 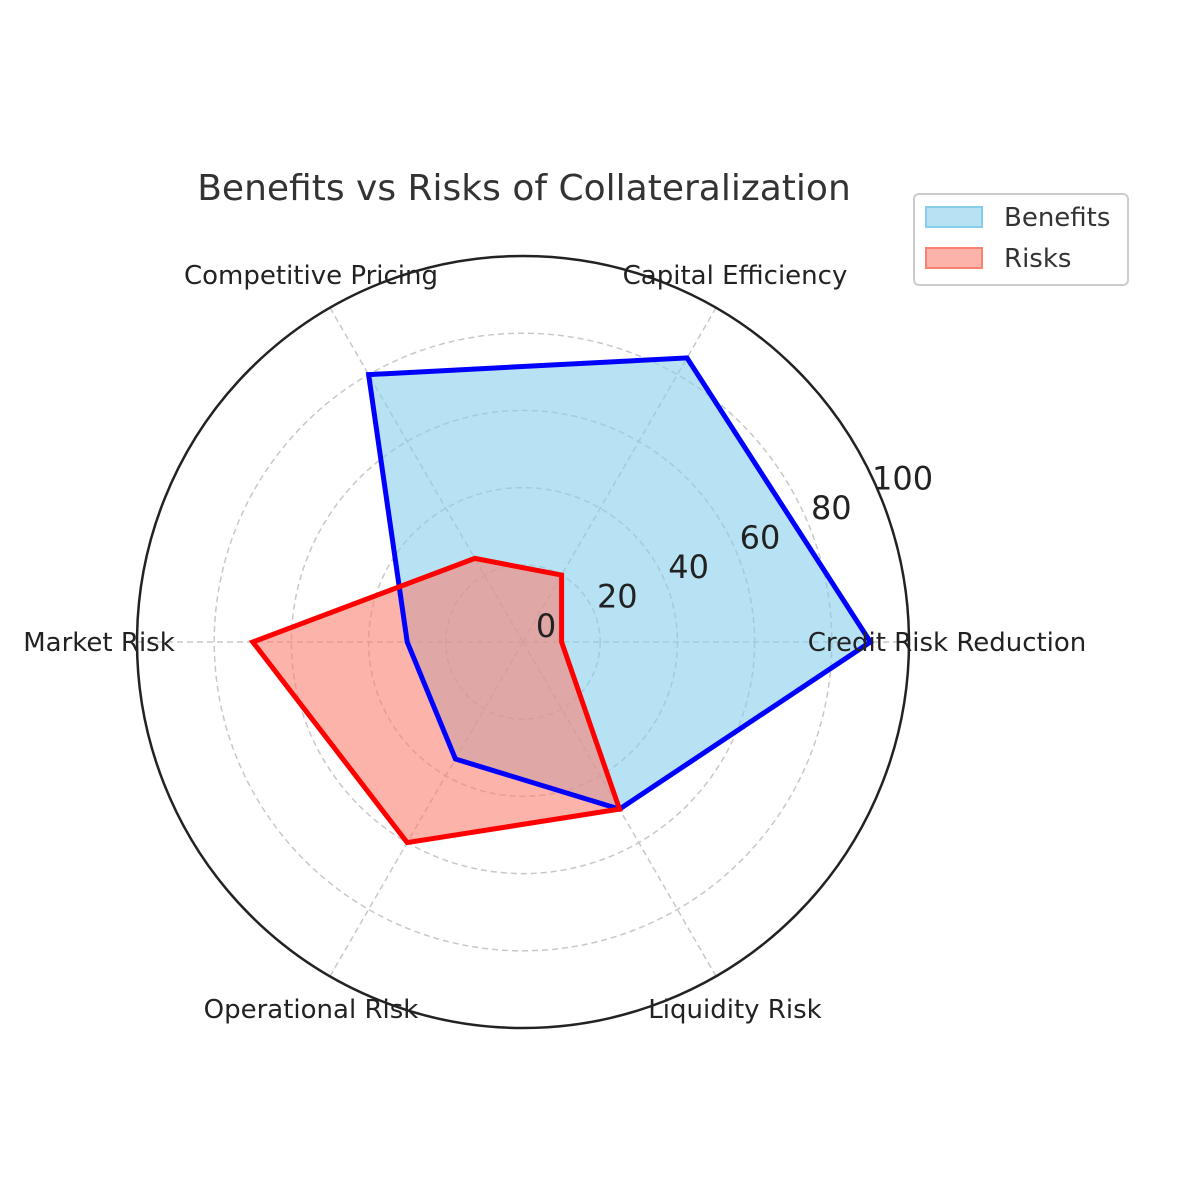 I want to click on category-label: Liquidity Risk, so click(x=734, y=1010).